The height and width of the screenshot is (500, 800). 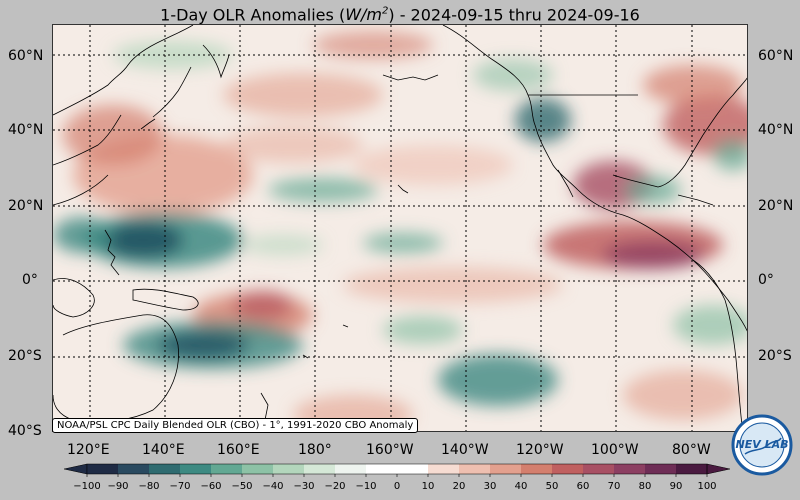 I want to click on colorbar-tick-label: 10, so click(x=428, y=486).